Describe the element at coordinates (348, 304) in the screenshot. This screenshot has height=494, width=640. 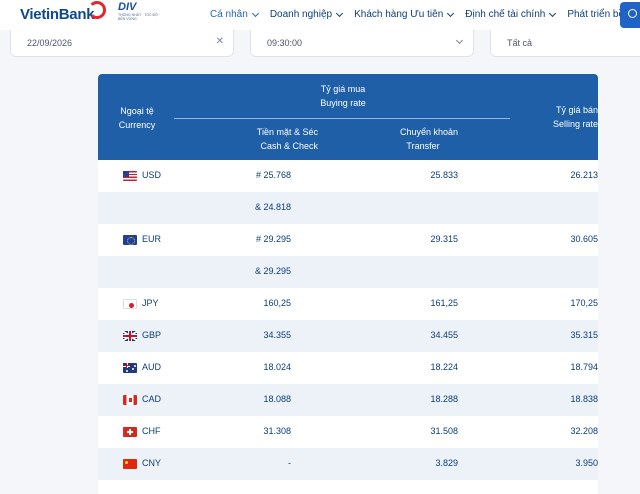
I see `table-row: JPY 160,25 161,25 170,25` at that location.